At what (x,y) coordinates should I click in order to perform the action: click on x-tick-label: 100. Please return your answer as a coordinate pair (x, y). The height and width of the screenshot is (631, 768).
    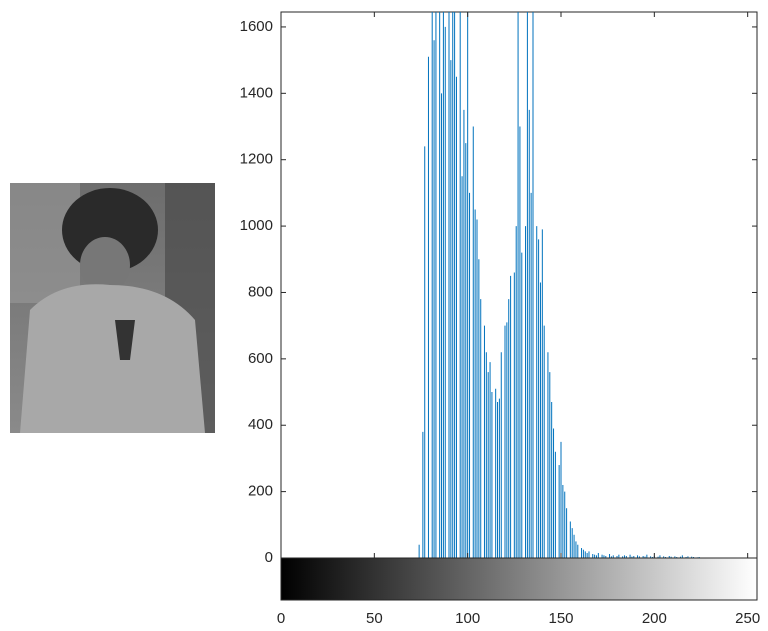
    Looking at the image, I should click on (467, 618).